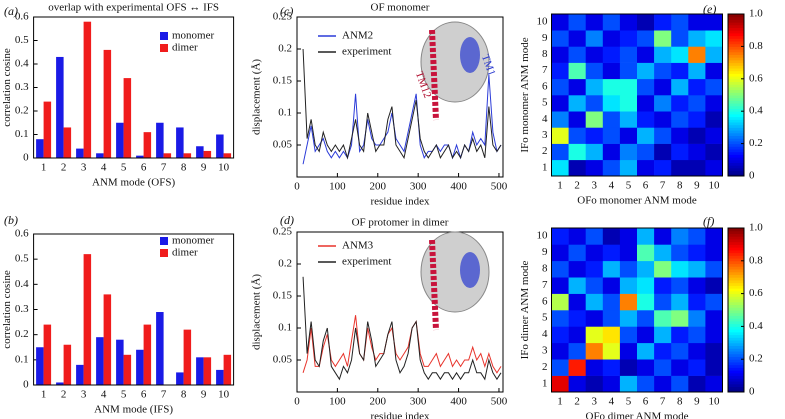  Describe the element at coordinates (283, 145) in the screenshot. I see `y-tick-label: 0.05` at that location.